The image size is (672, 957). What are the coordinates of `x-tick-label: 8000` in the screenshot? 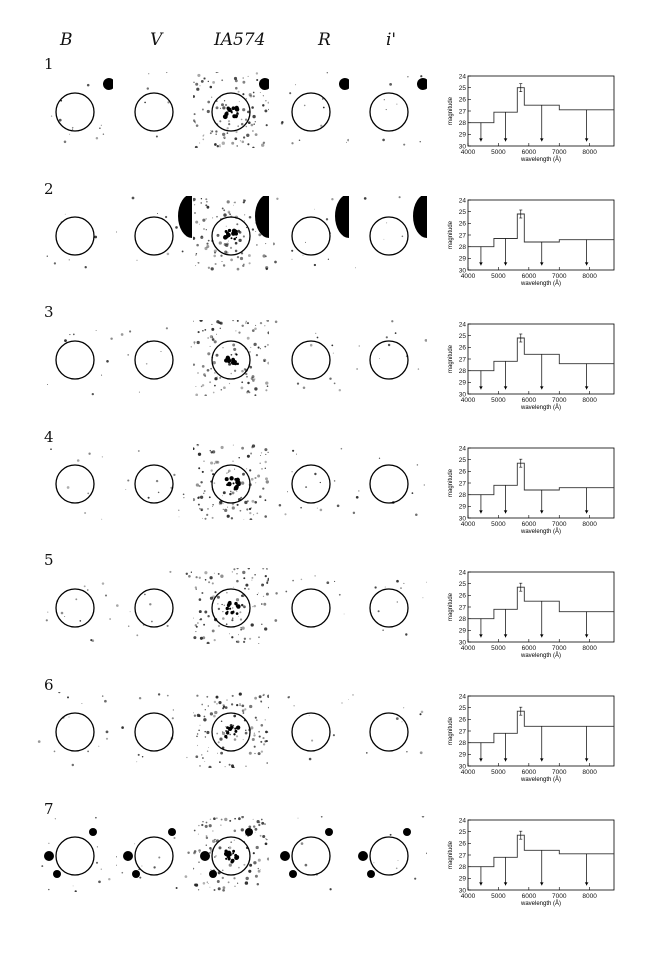 It's located at (589, 400).